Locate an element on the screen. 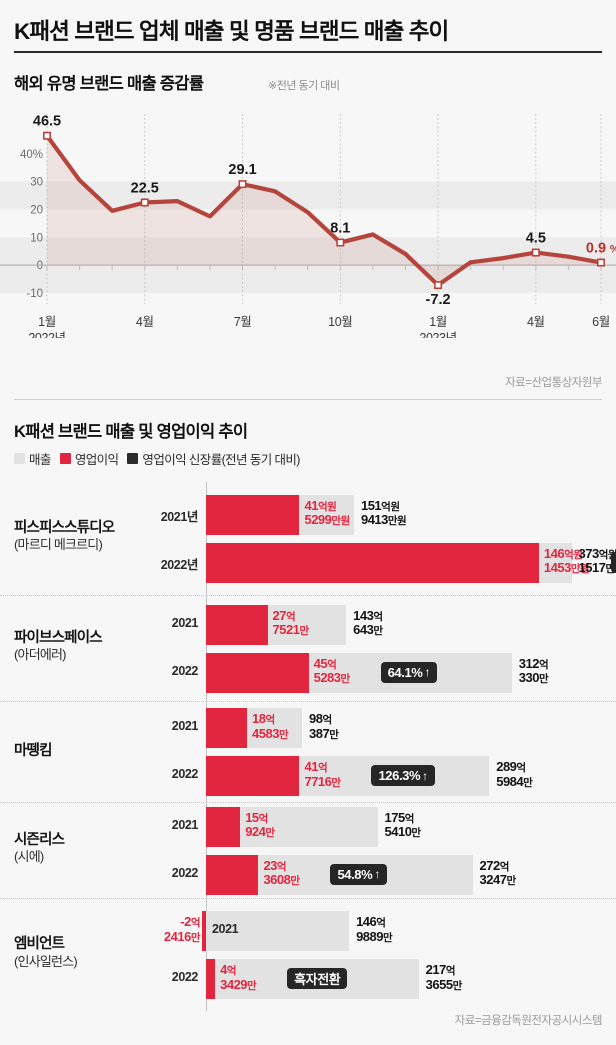 The image size is (616, 1045). operating-profit-value: 41억원 5299만원 is located at coordinates (327, 513).